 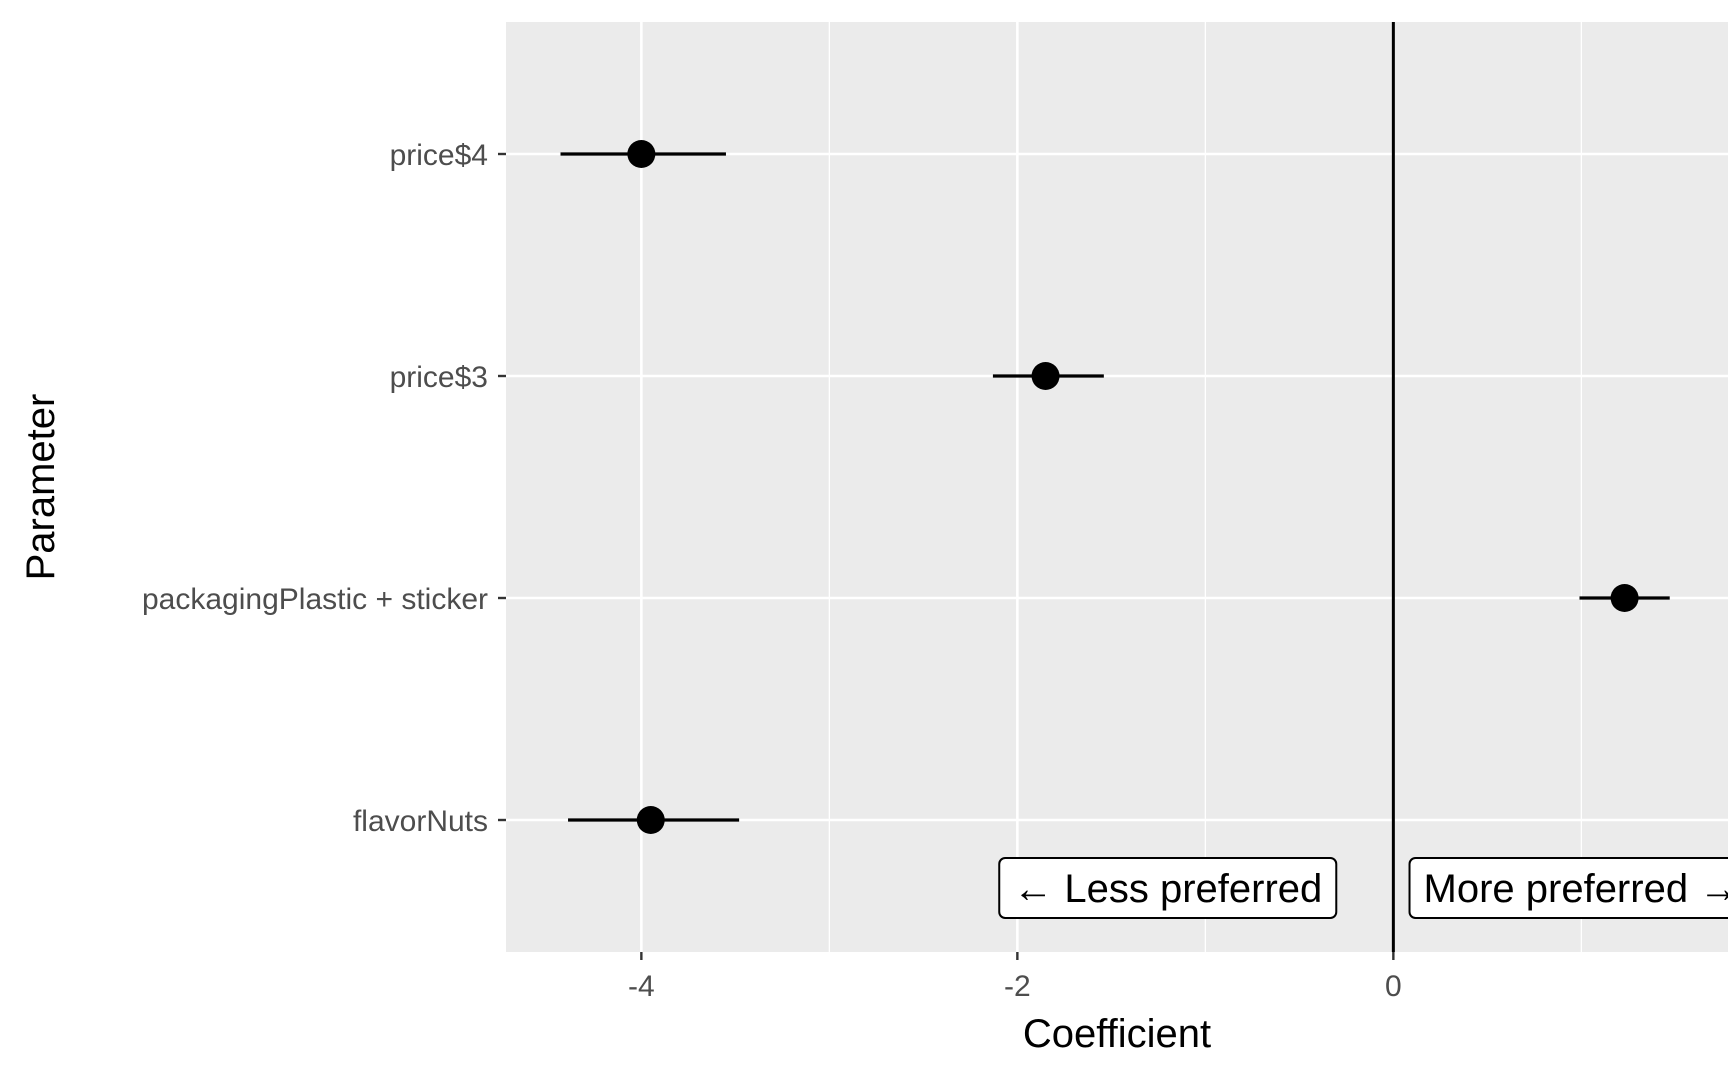 What do you see at coordinates (41, 487) in the screenshot?
I see `y-axis-title: Parameter` at bounding box center [41, 487].